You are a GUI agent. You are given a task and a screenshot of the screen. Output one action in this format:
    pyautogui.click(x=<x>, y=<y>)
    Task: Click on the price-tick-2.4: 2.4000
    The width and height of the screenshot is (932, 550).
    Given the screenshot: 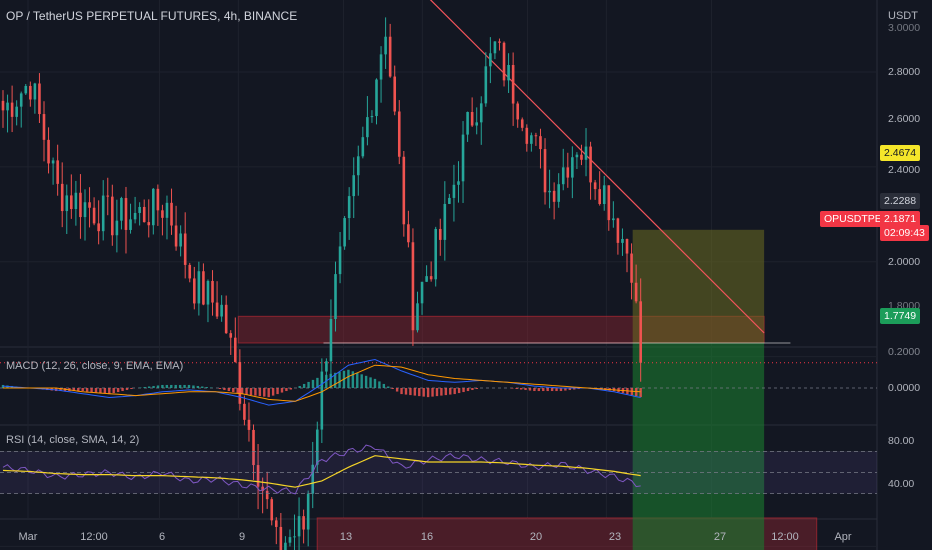 What is the action you would take?
    pyautogui.click(x=904, y=170)
    